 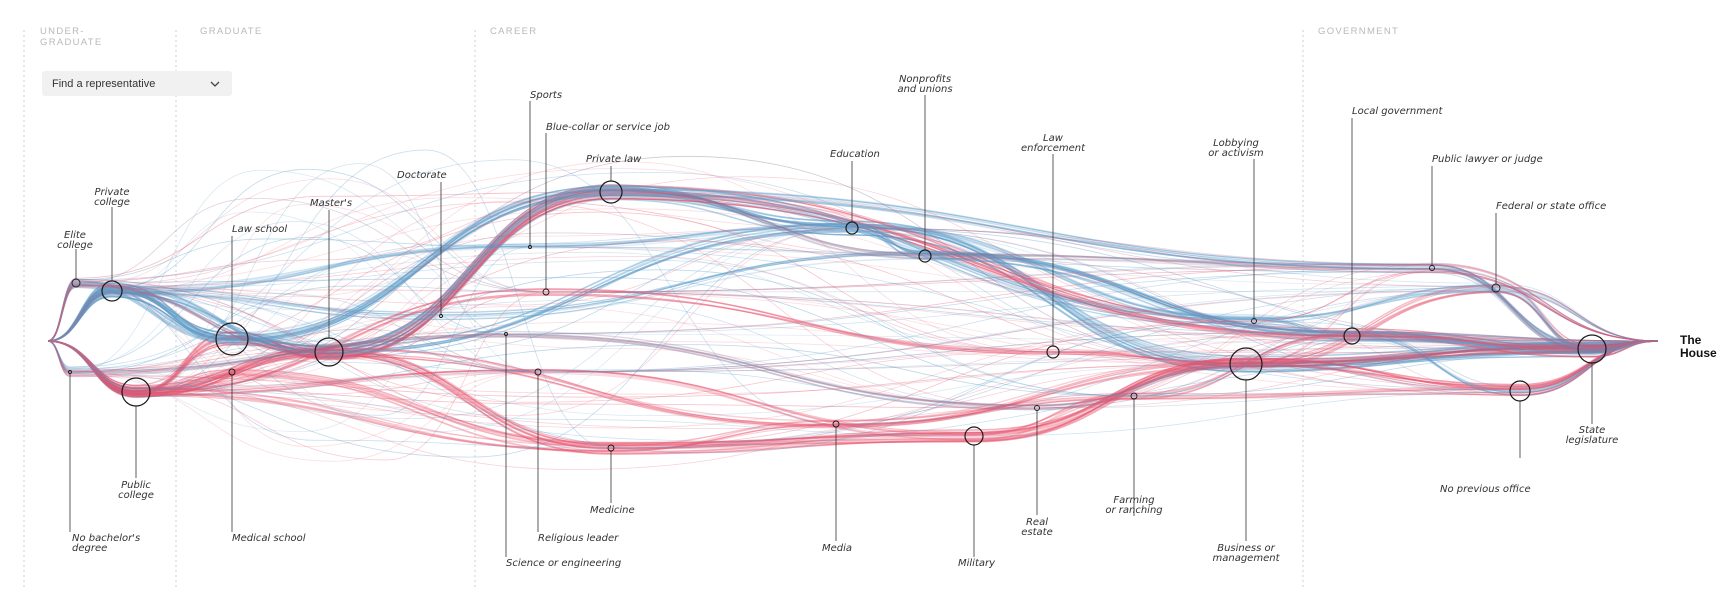 What do you see at coordinates (612, 510) in the screenshot?
I see `label-medicine: Medicine` at bounding box center [612, 510].